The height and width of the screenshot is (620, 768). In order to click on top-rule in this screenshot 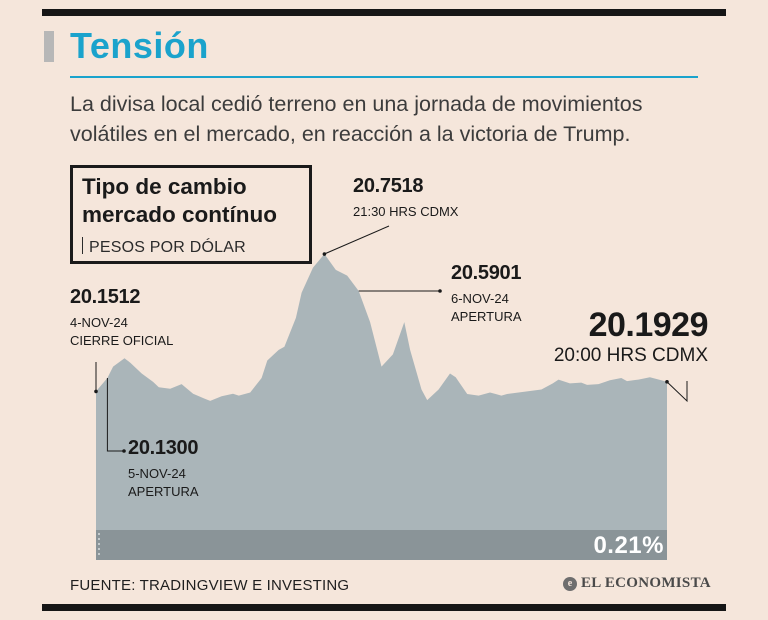, I will do `click(384, 12)`.